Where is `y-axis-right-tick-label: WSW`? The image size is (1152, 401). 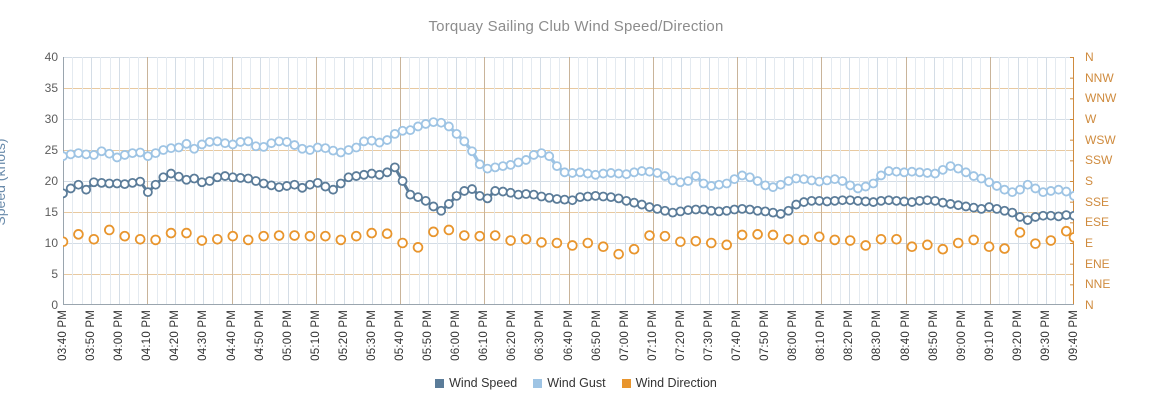
y-axis-right-tick-label: WSW is located at coordinates (1100, 139).